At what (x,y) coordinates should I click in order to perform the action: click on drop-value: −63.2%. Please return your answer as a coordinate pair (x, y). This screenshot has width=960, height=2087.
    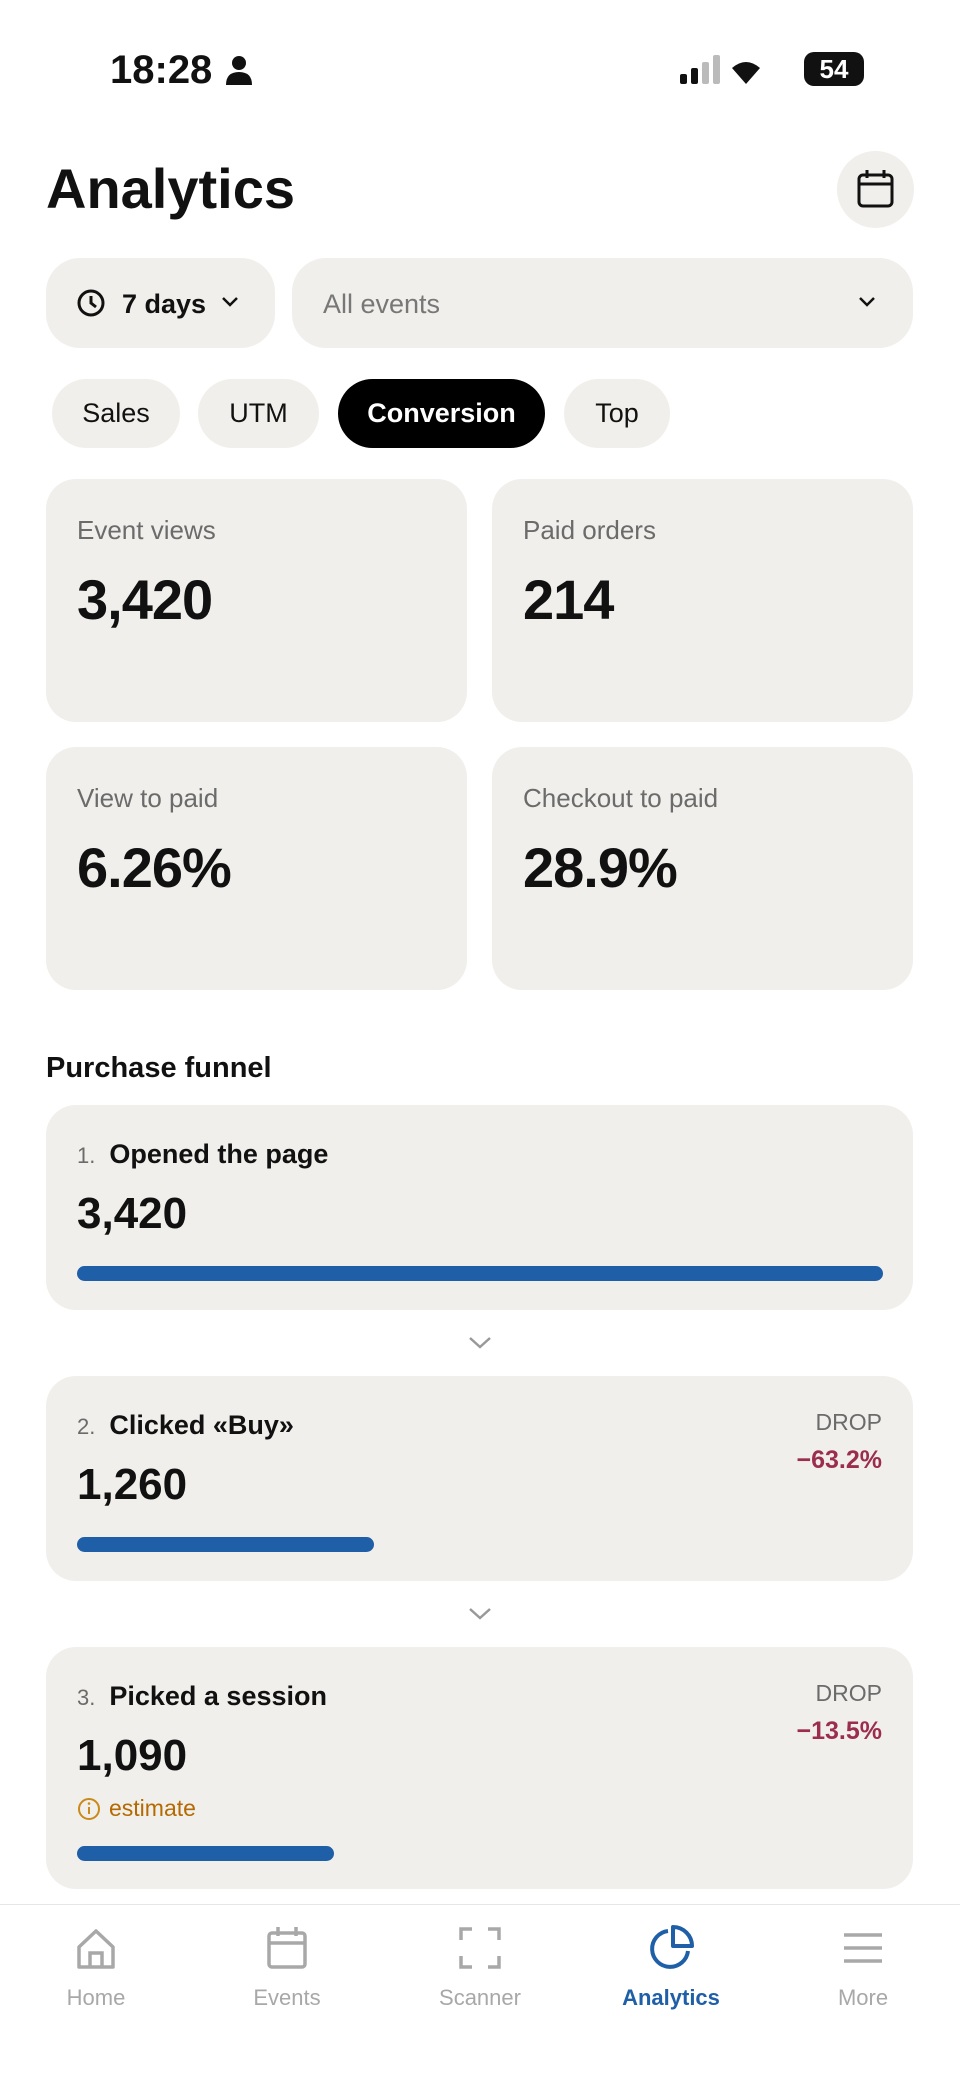
    Looking at the image, I should click on (839, 1460).